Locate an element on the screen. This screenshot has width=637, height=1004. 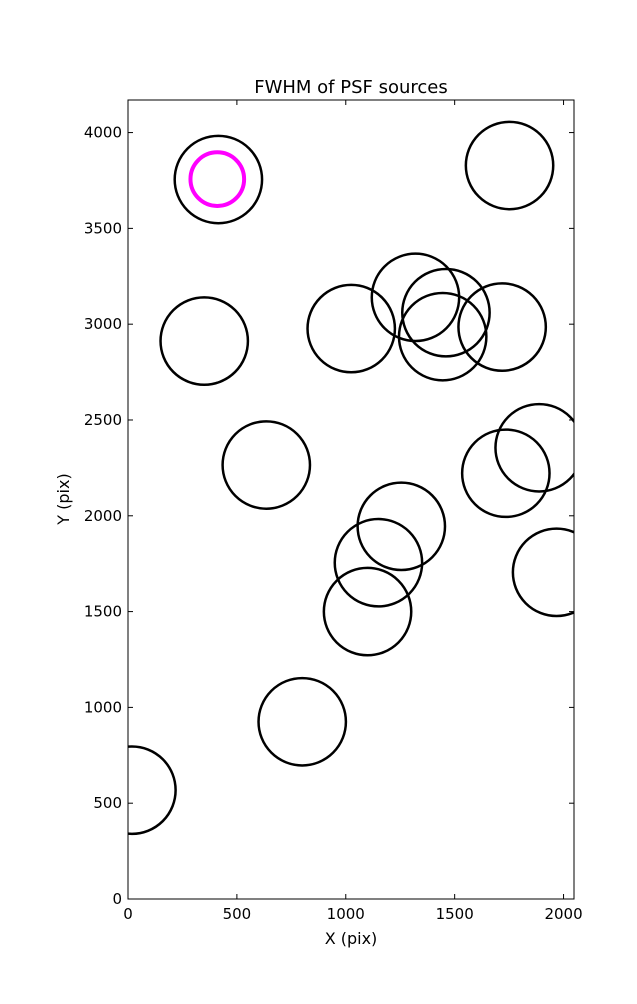
y-tick-label: 1500 is located at coordinates (103, 612).